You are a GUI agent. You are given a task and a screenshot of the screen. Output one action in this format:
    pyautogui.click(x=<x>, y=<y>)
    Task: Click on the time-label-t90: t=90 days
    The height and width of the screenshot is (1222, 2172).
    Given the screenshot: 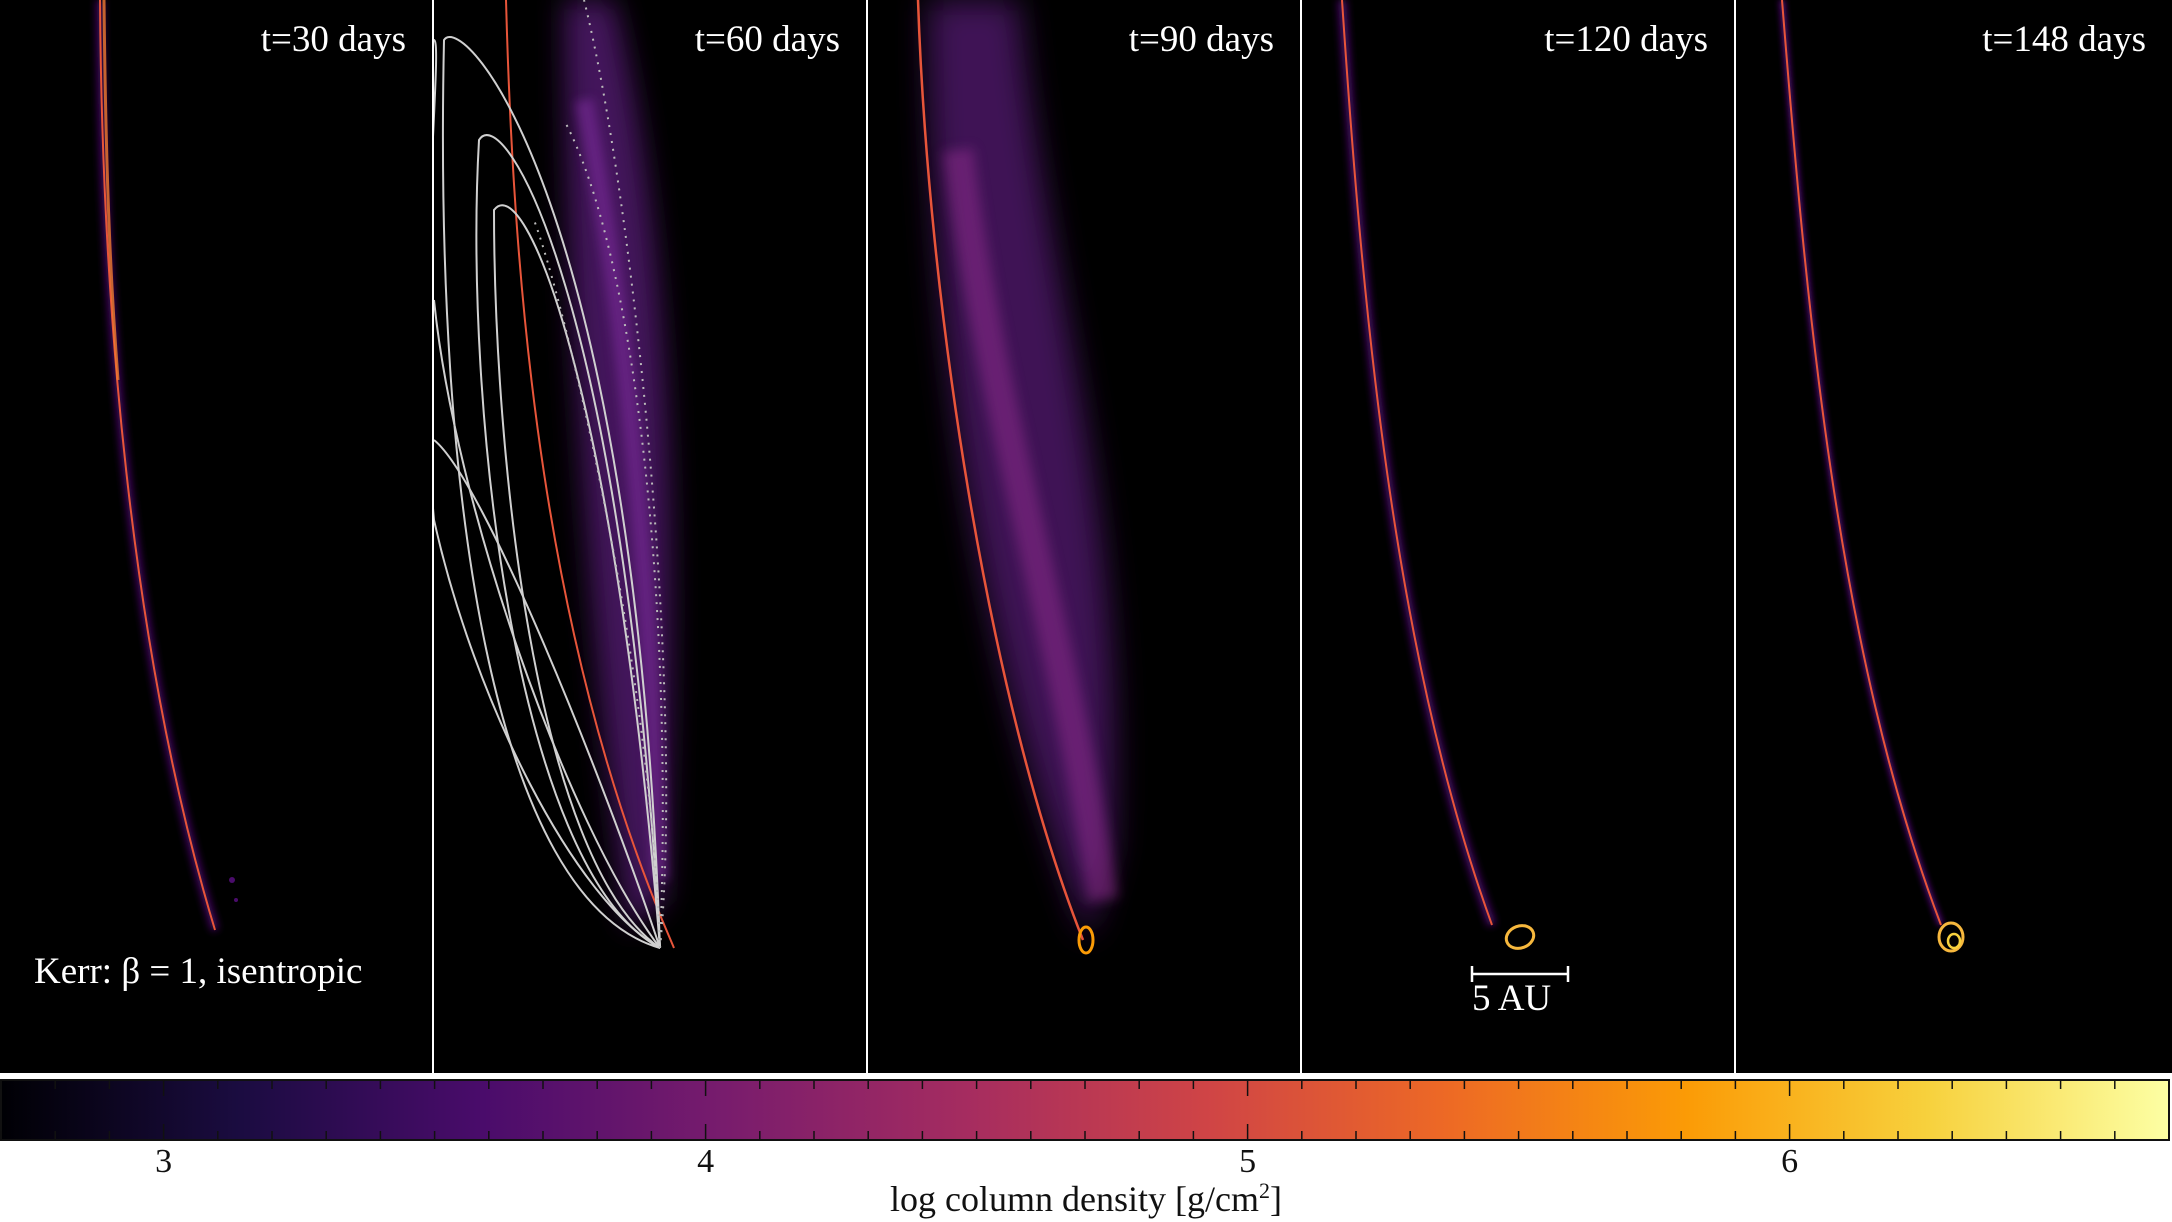 What is the action you would take?
    pyautogui.click(x=1201, y=39)
    